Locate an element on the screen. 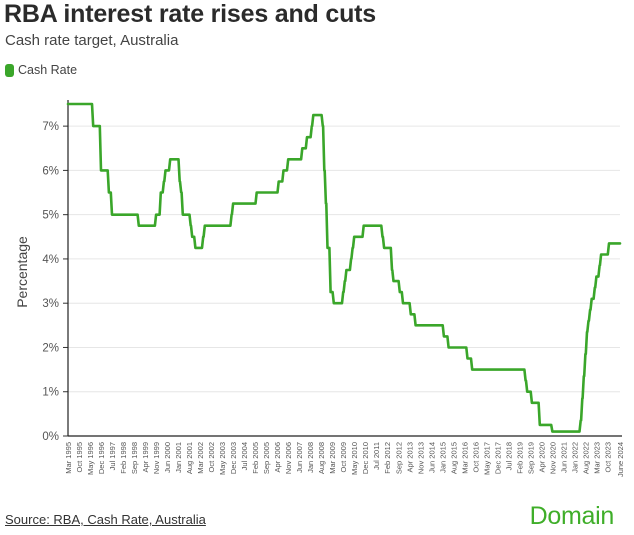 This screenshot has width=634, height=535. x-tick-label: May 1996 is located at coordinates (90, 458).